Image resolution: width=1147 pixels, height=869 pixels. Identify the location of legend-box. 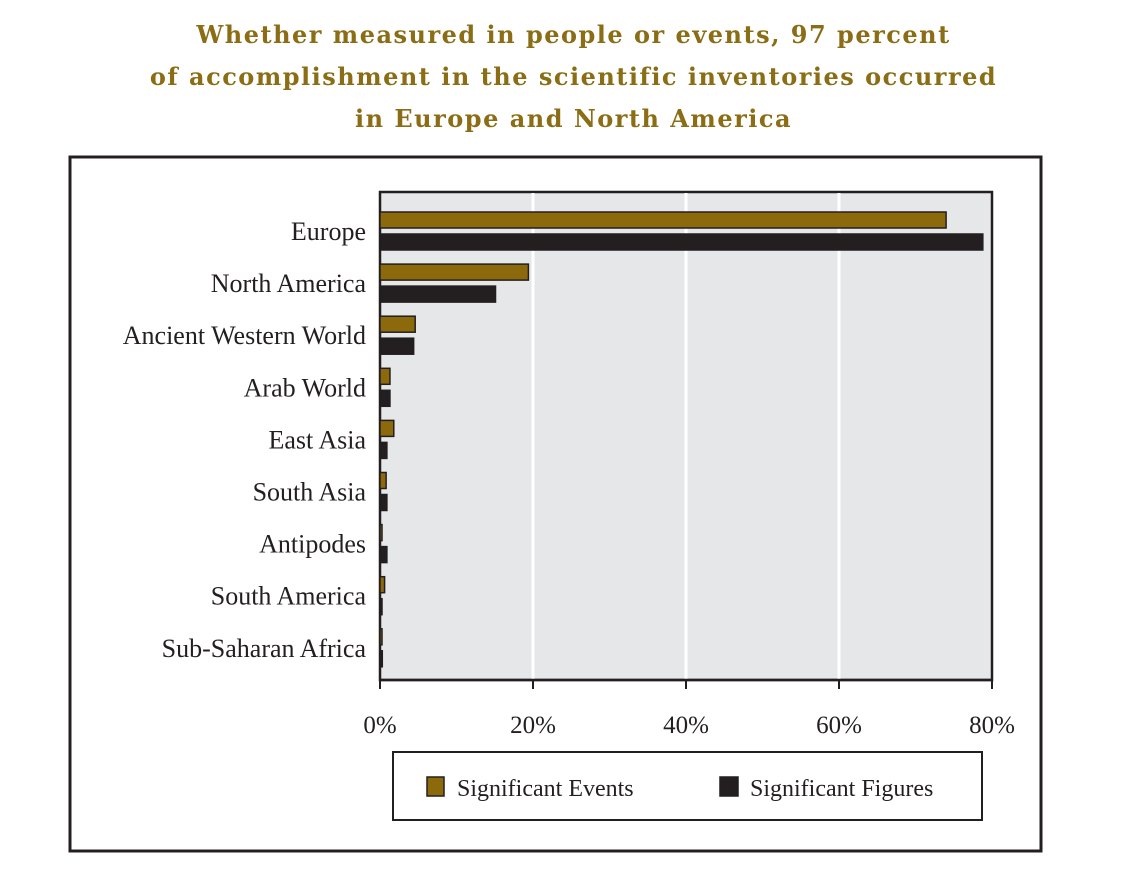
(687, 786).